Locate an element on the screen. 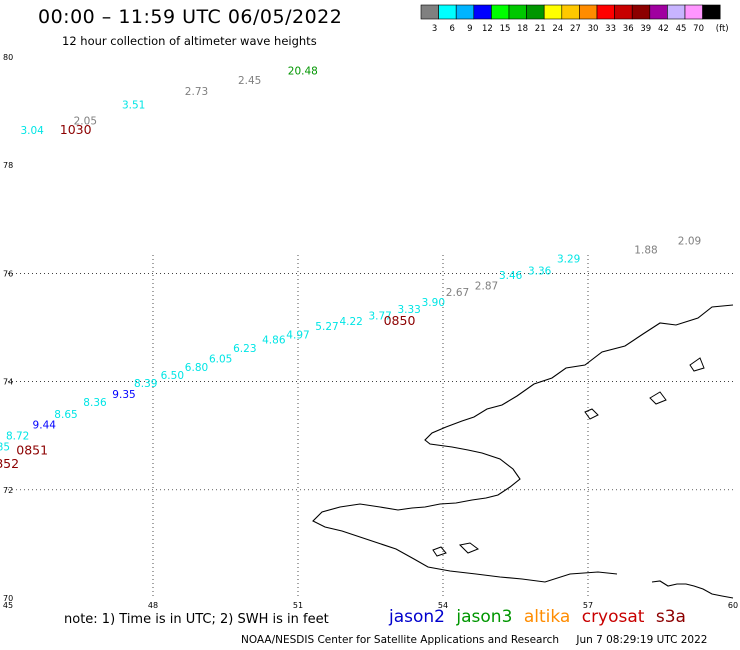  wave-height-value: 3.46 is located at coordinates (511, 276).